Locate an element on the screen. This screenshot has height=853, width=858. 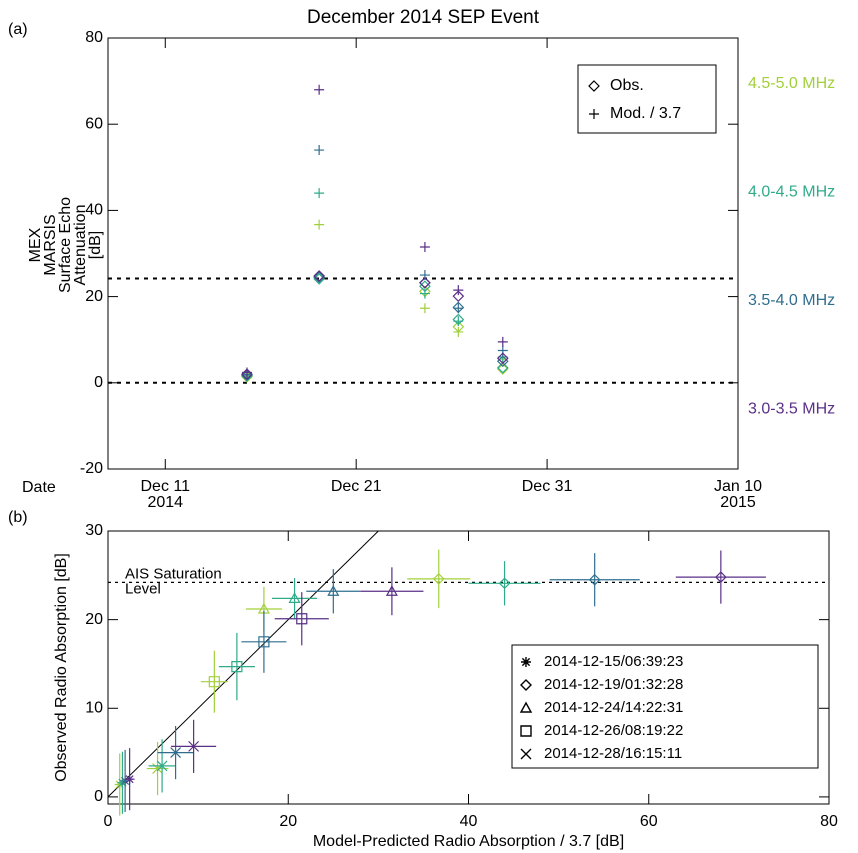
y-tick-label: -20 is located at coordinates (91, 468).